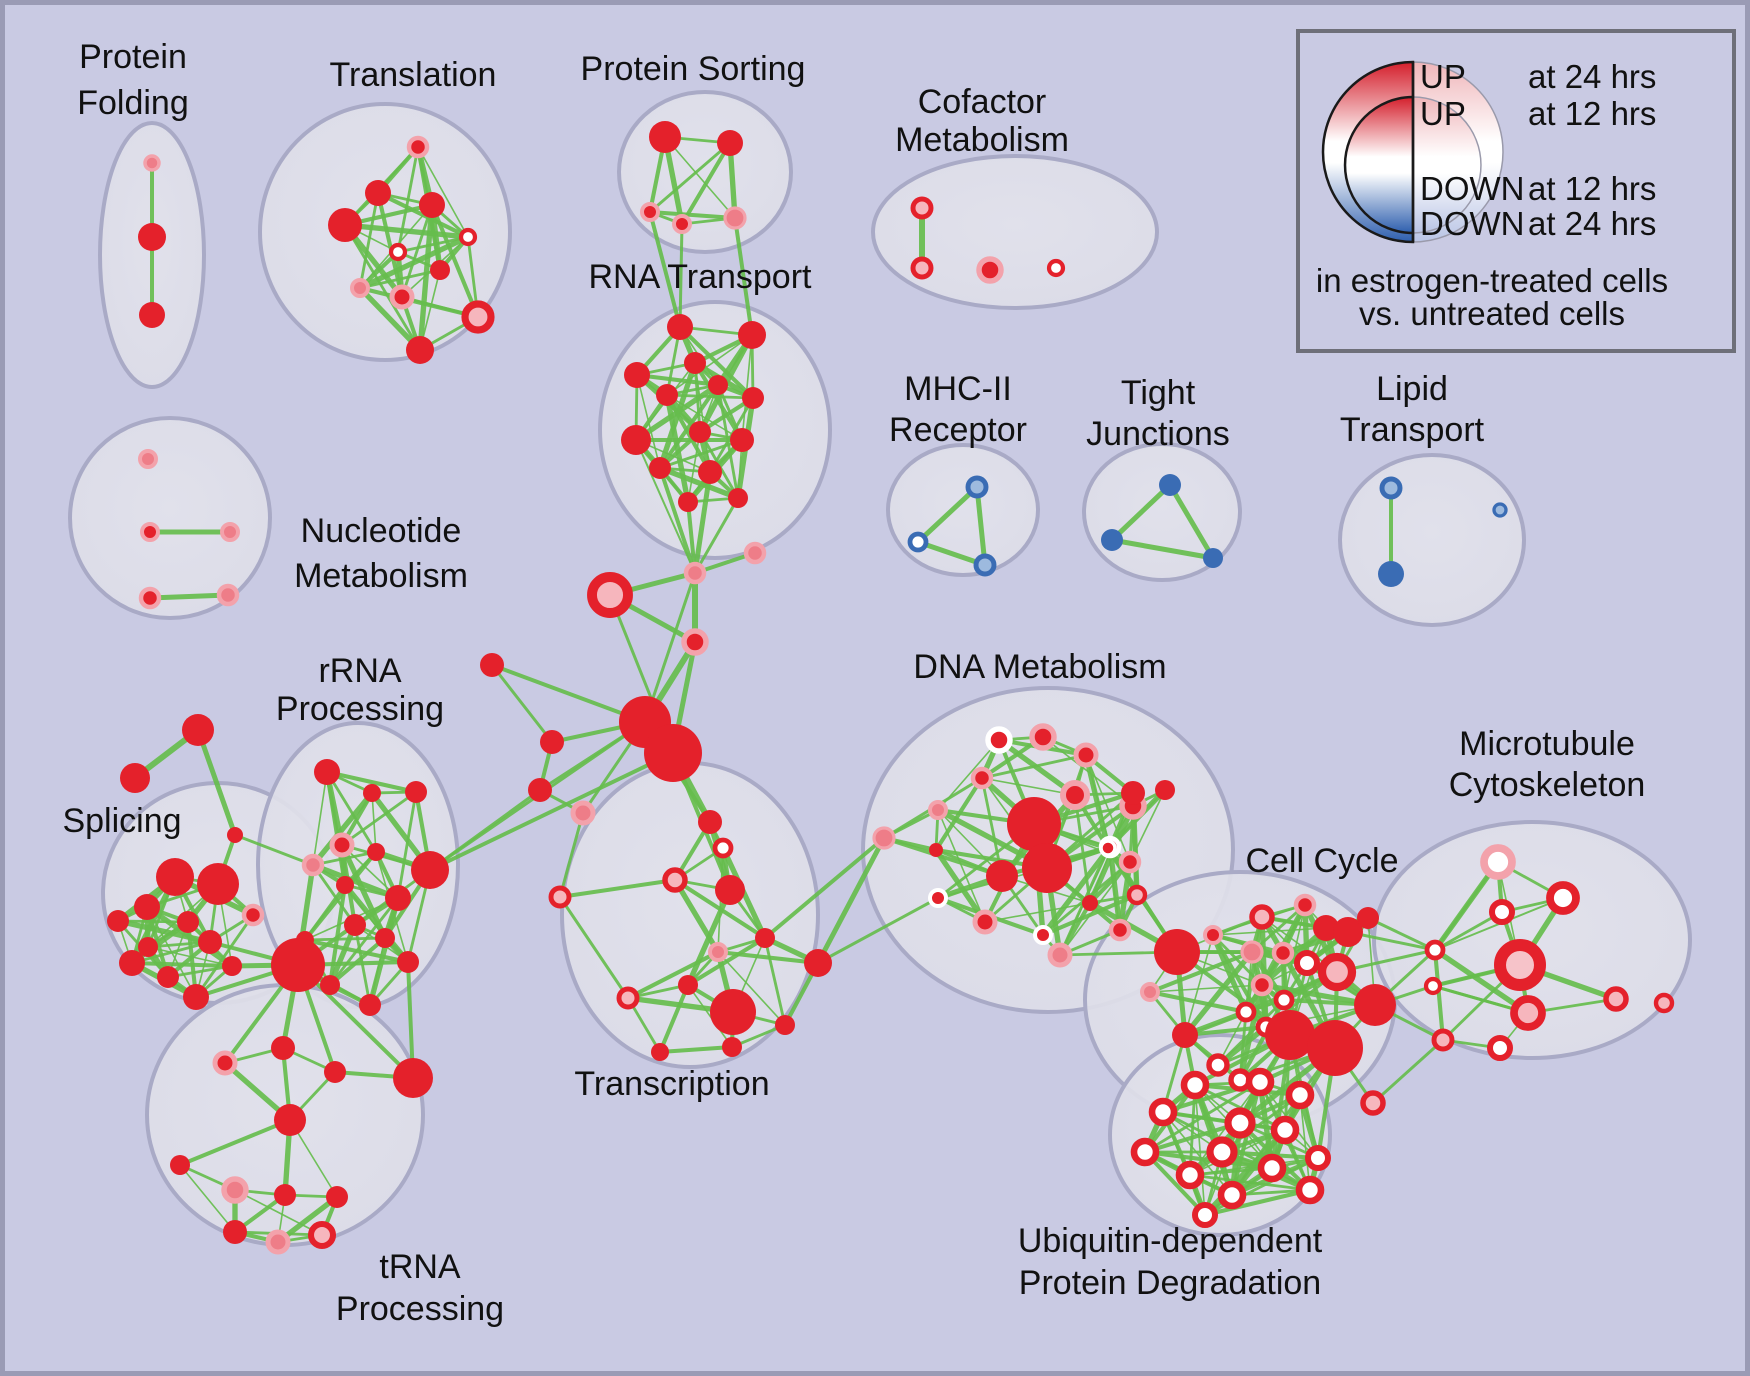  Describe the element at coordinates (1391, 574) in the screenshot. I see `gene-node-lipid-transport` at that location.